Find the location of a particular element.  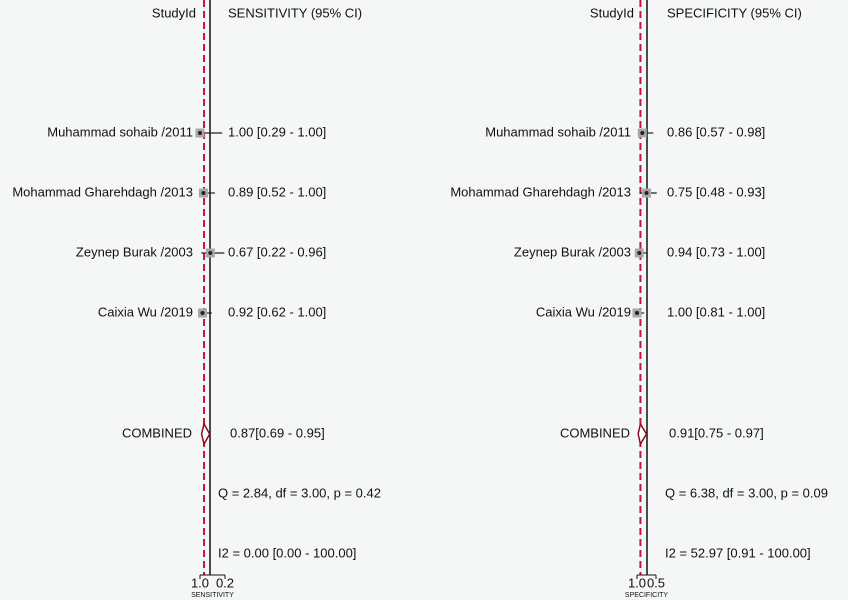

column-header: SPECIFICITY (95% CI) is located at coordinates (734, 12).